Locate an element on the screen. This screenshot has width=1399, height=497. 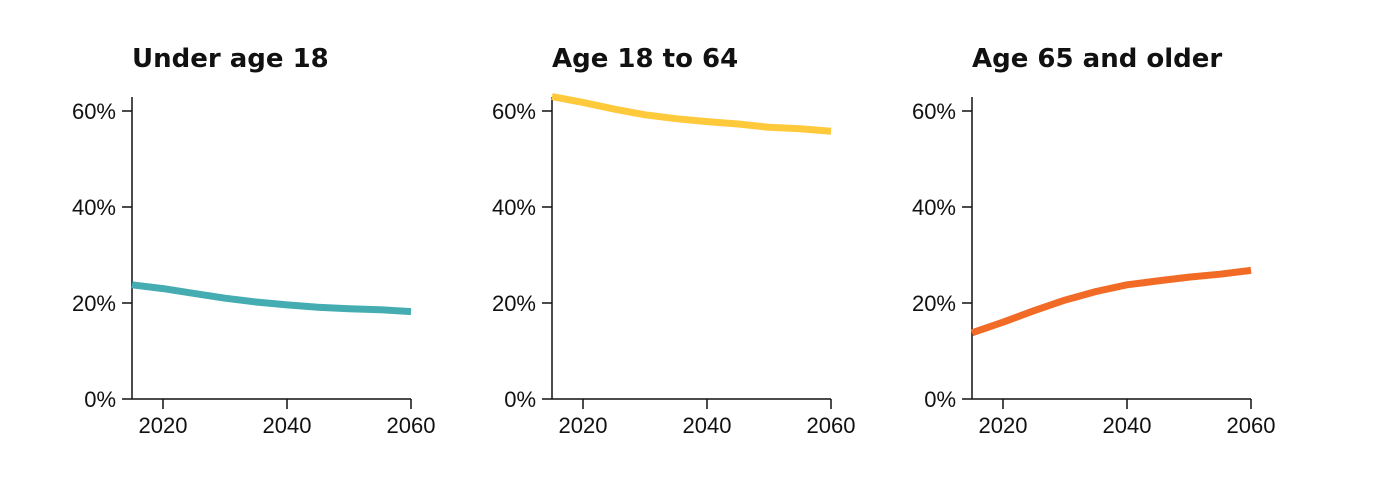
chart-title: Age 18 to 64 is located at coordinates (645, 59).